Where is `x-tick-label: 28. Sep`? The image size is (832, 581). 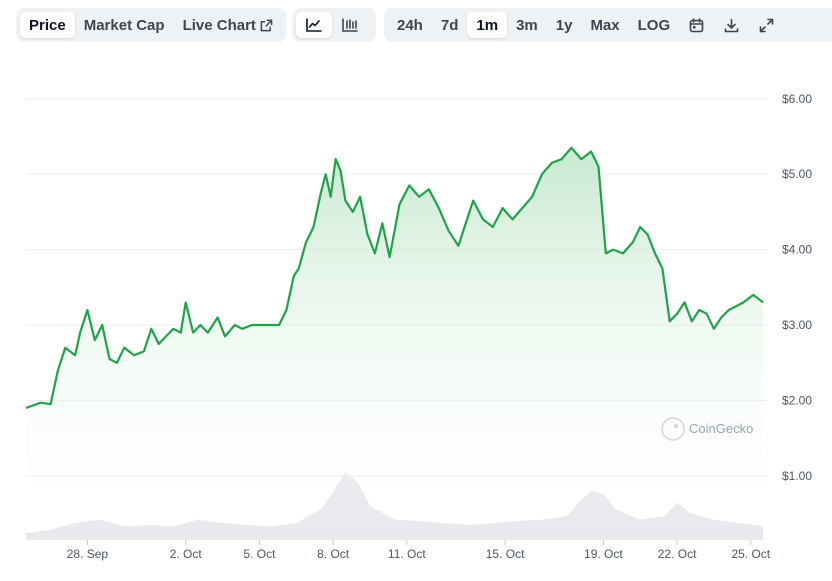 x-tick-label: 28. Sep is located at coordinates (88, 554).